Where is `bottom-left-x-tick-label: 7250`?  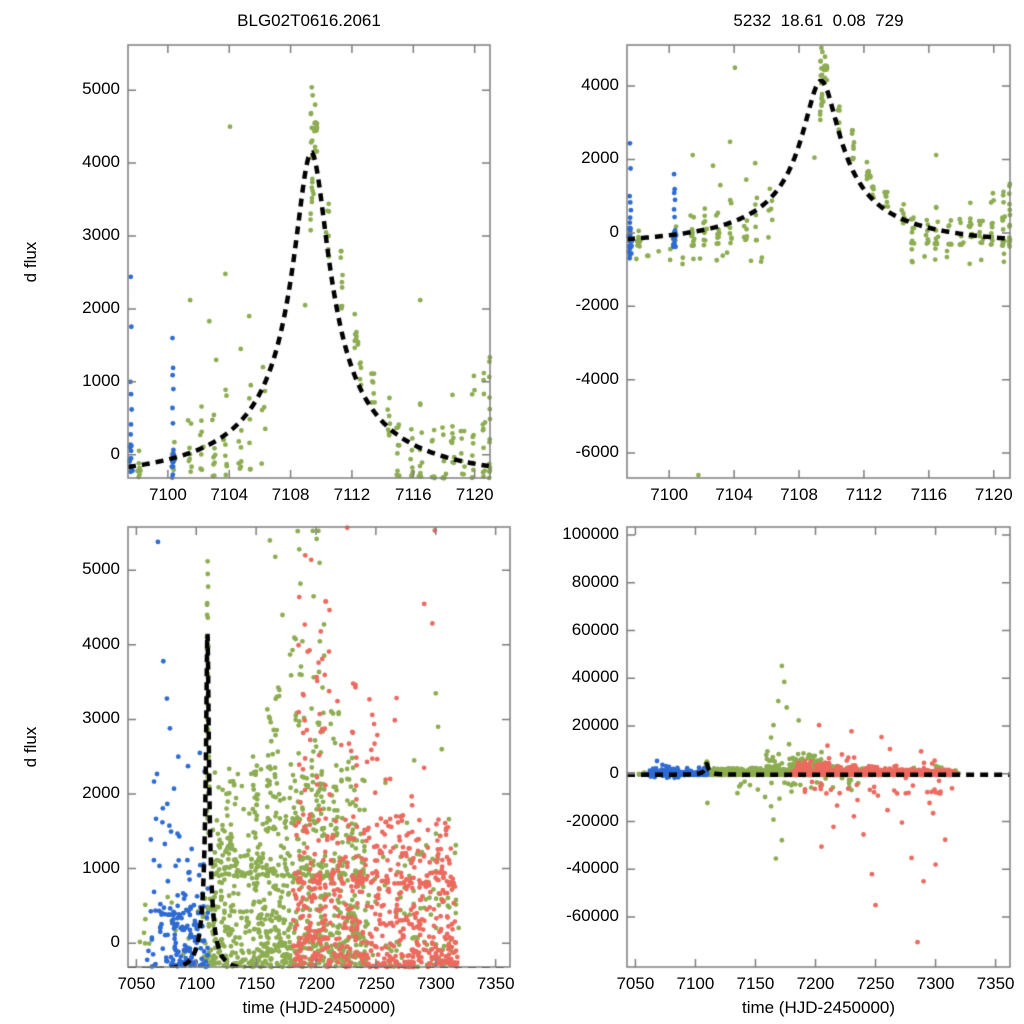 bottom-left-x-tick-label: 7250 is located at coordinates (375, 983).